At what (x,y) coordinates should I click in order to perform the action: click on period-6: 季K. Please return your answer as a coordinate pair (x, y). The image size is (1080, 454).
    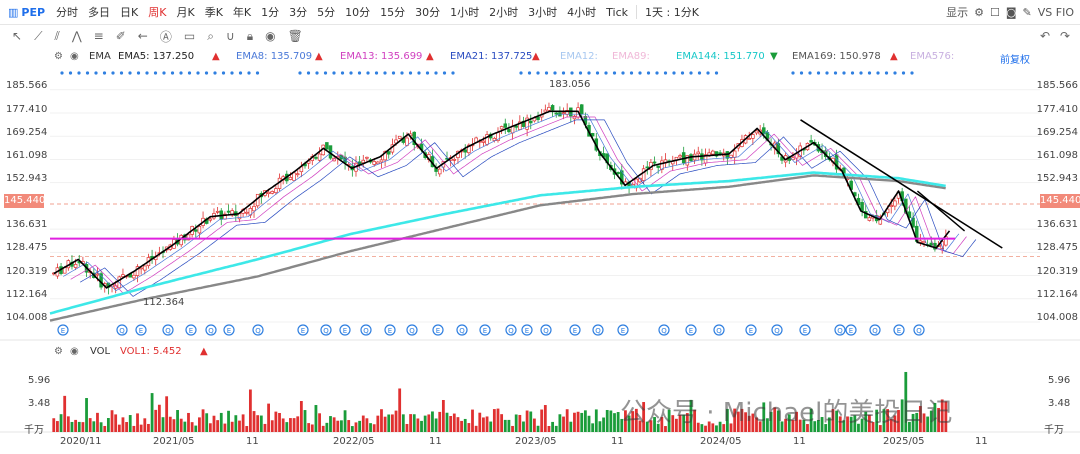
    Looking at the image, I should click on (213, 12).